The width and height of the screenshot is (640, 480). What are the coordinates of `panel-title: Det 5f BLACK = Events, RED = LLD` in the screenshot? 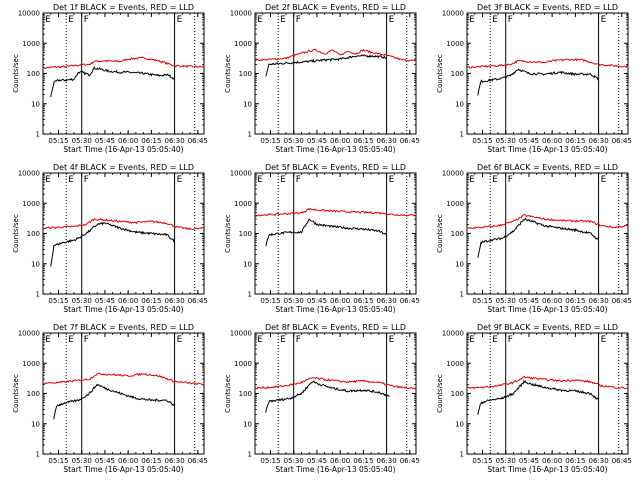 It's located at (335, 167).